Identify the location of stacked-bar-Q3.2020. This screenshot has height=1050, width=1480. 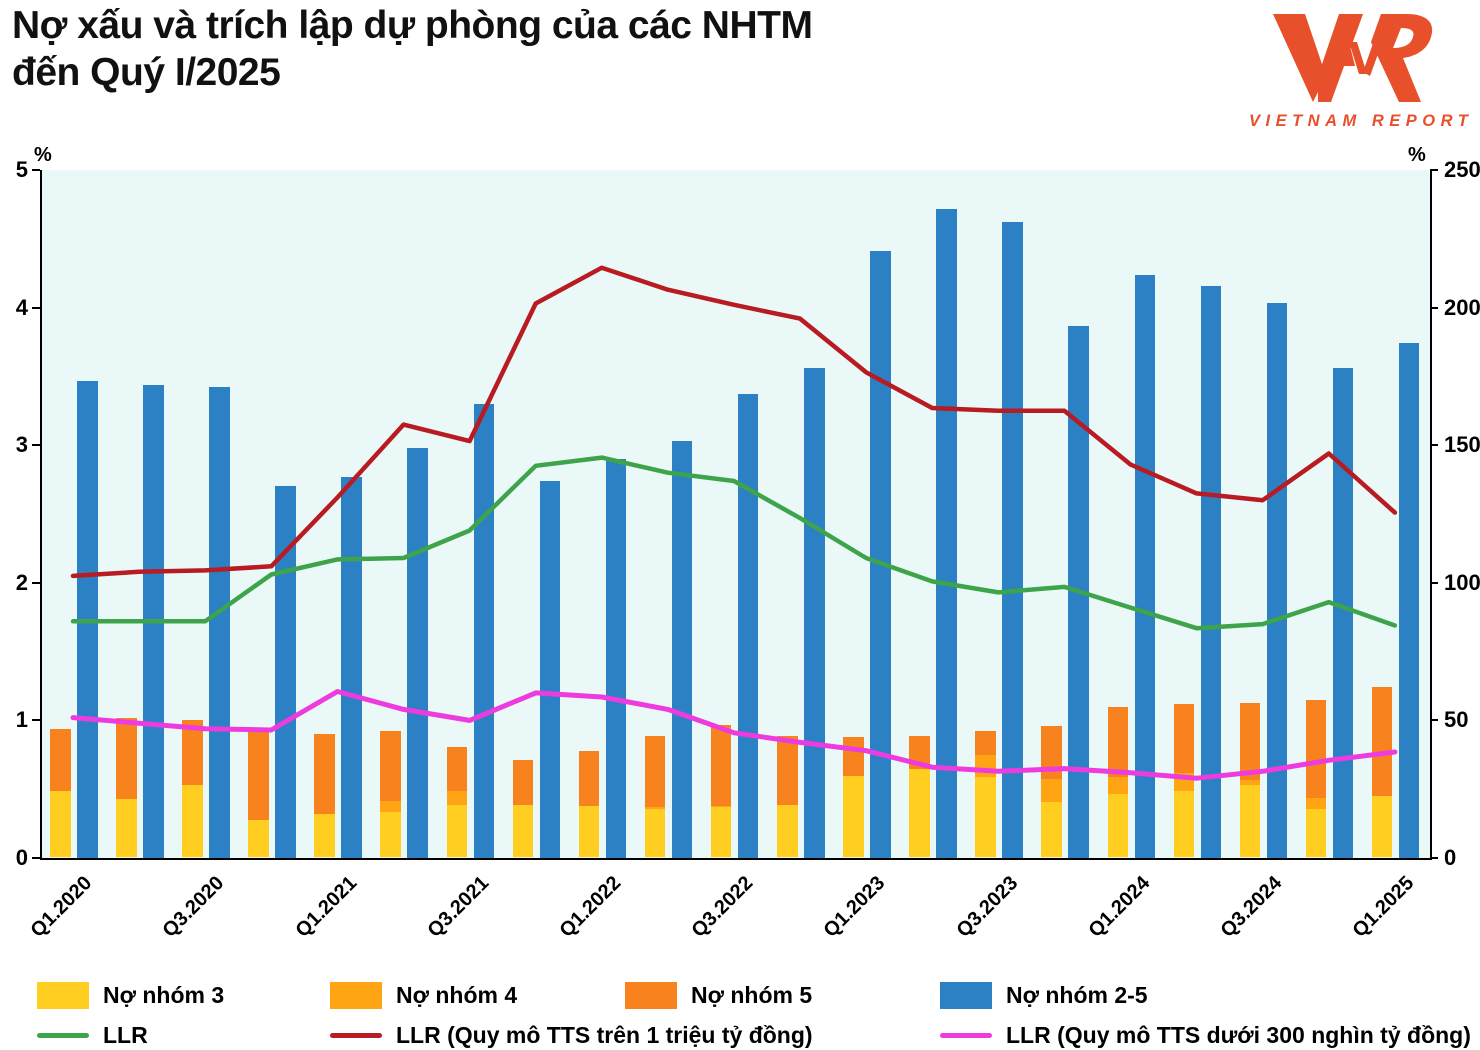
(192, 728).